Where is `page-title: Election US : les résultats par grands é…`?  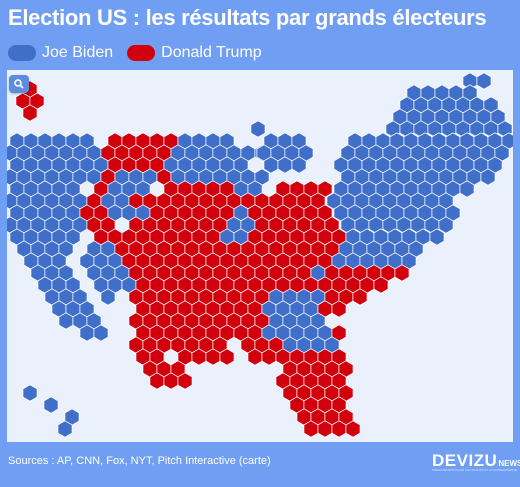 page-title: Election US : les résultats par grands é… is located at coordinates (247, 17).